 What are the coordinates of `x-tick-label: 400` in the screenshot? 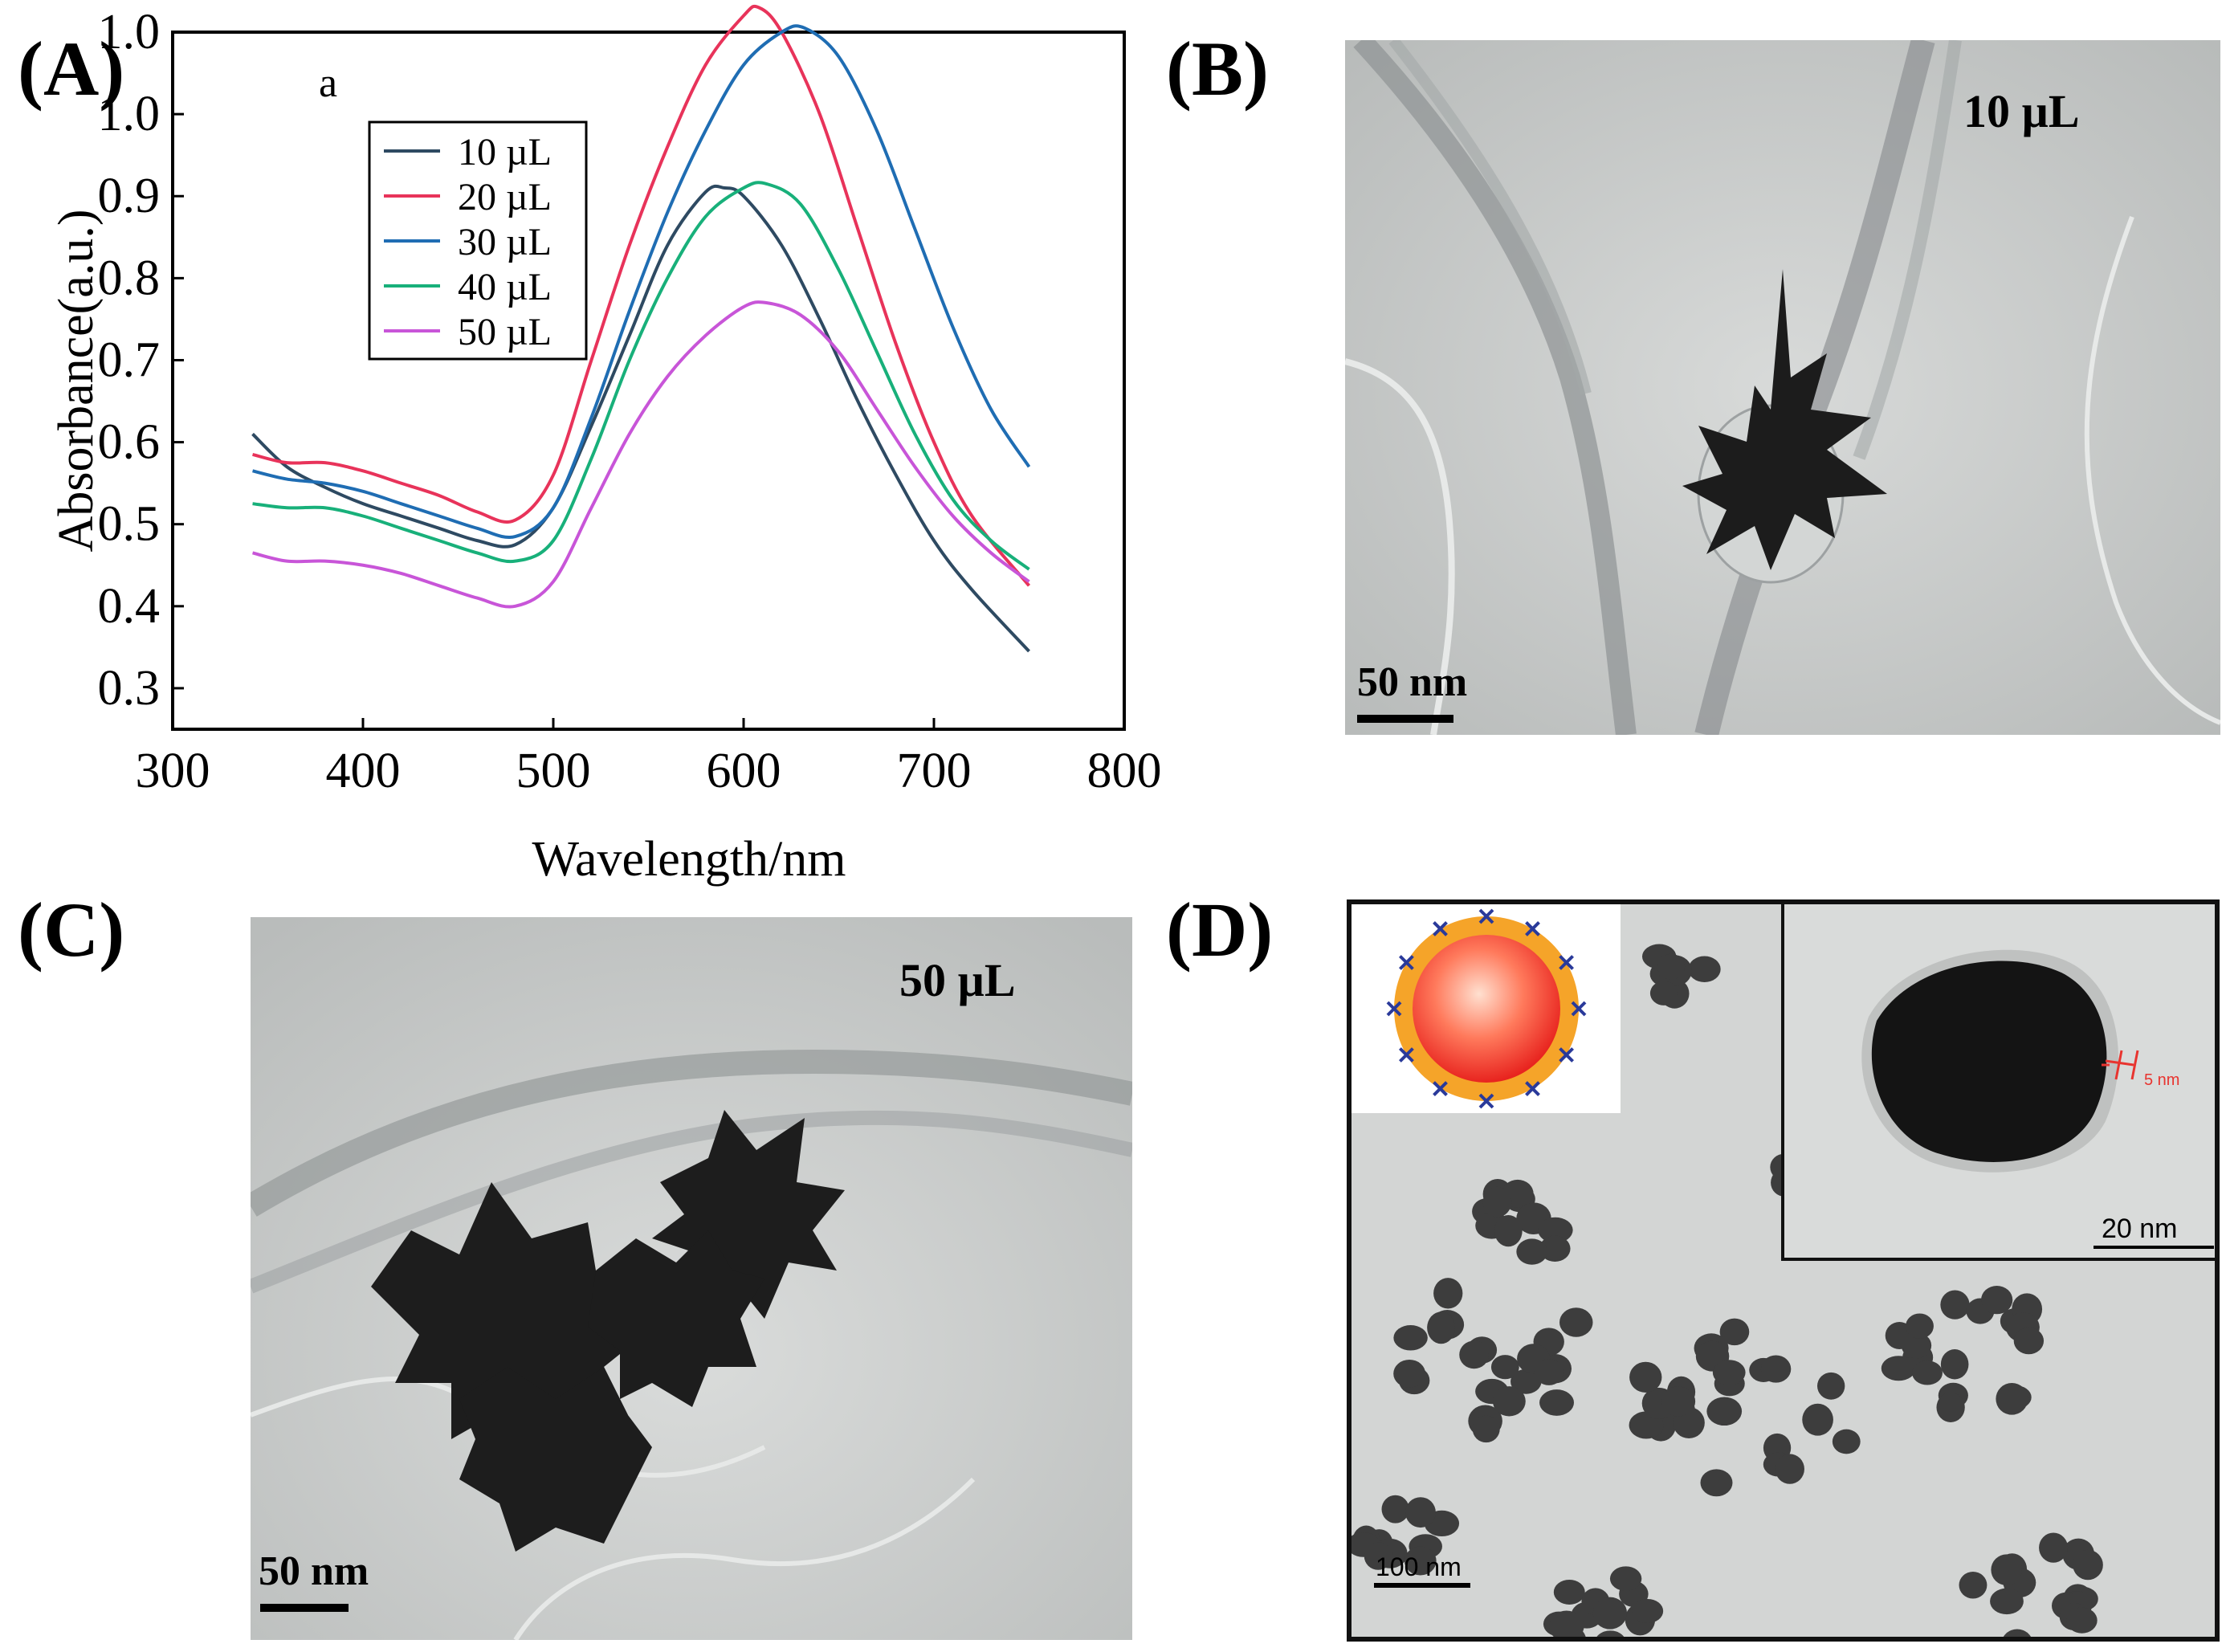 It's located at (363, 771).